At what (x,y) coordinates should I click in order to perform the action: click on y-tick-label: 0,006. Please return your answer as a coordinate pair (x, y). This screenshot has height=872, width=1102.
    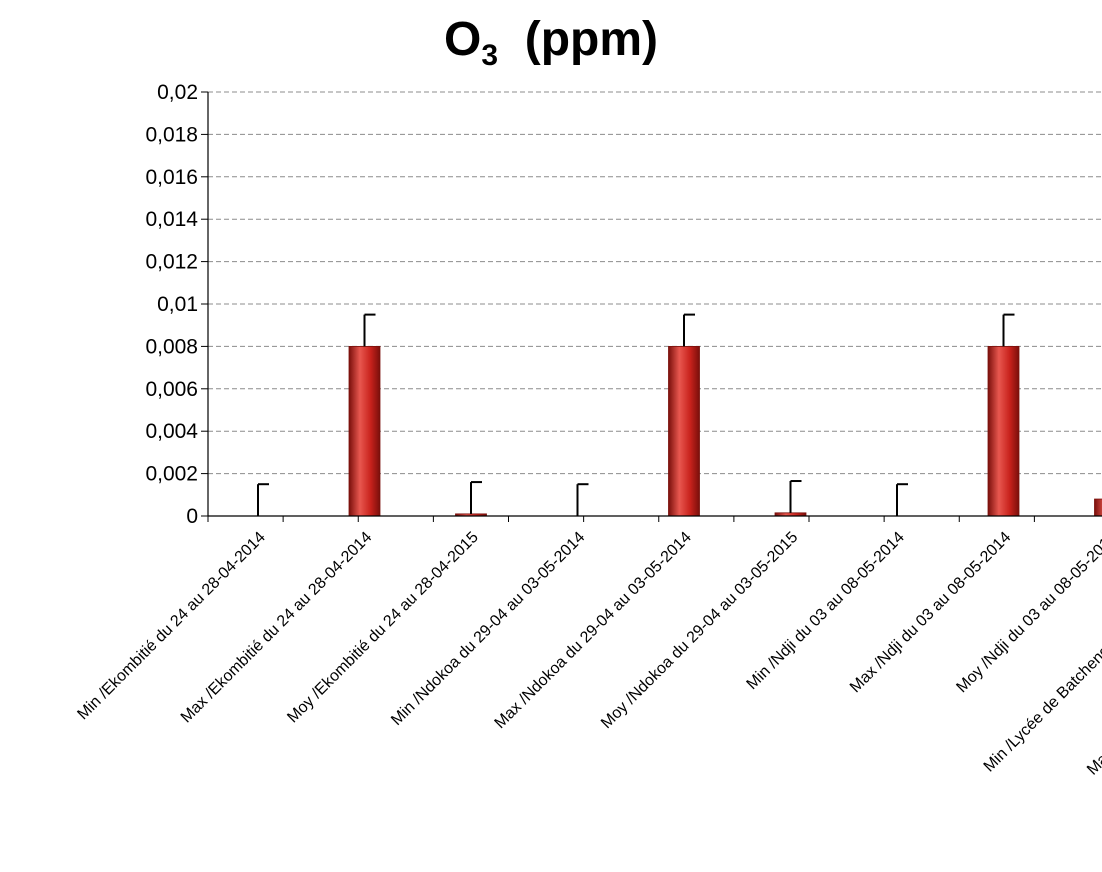
    Looking at the image, I should click on (171, 389).